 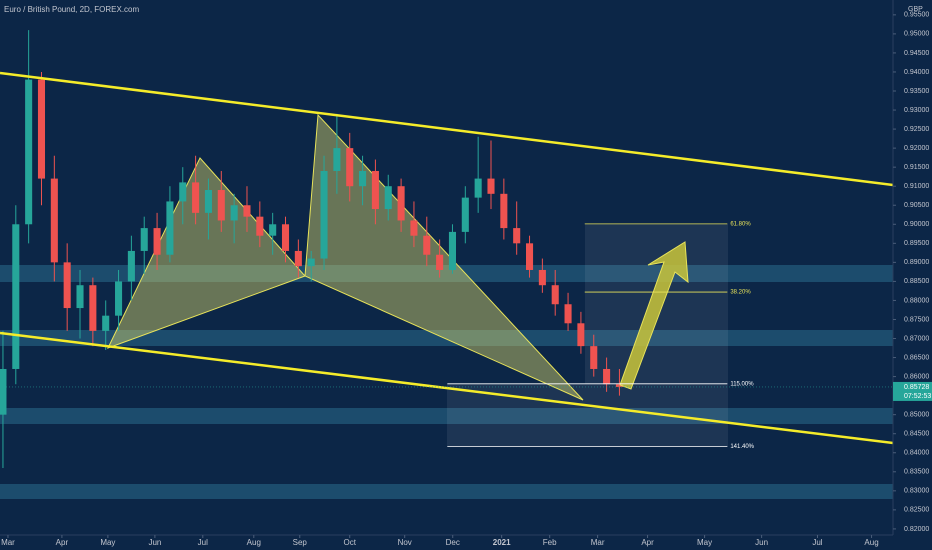 I want to click on fib-label: 115.00%, so click(x=742, y=384).